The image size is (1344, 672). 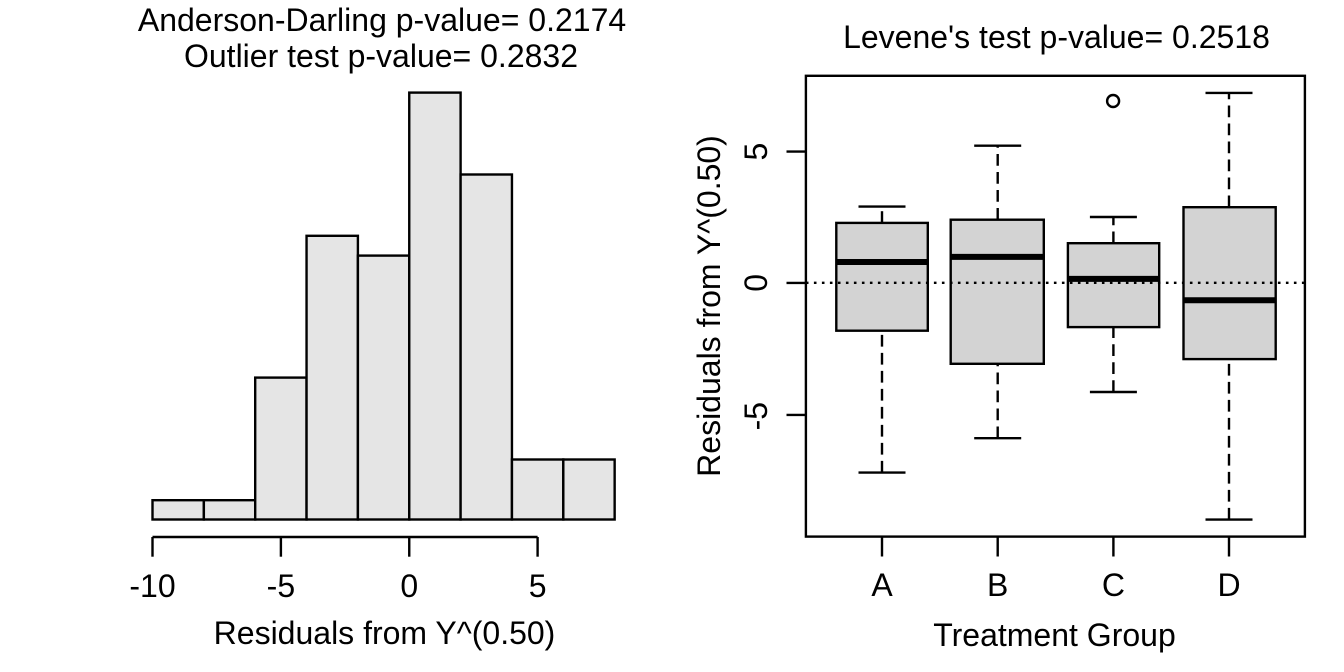 I want to click on svg-text: C, so click(x=1113, y=585).